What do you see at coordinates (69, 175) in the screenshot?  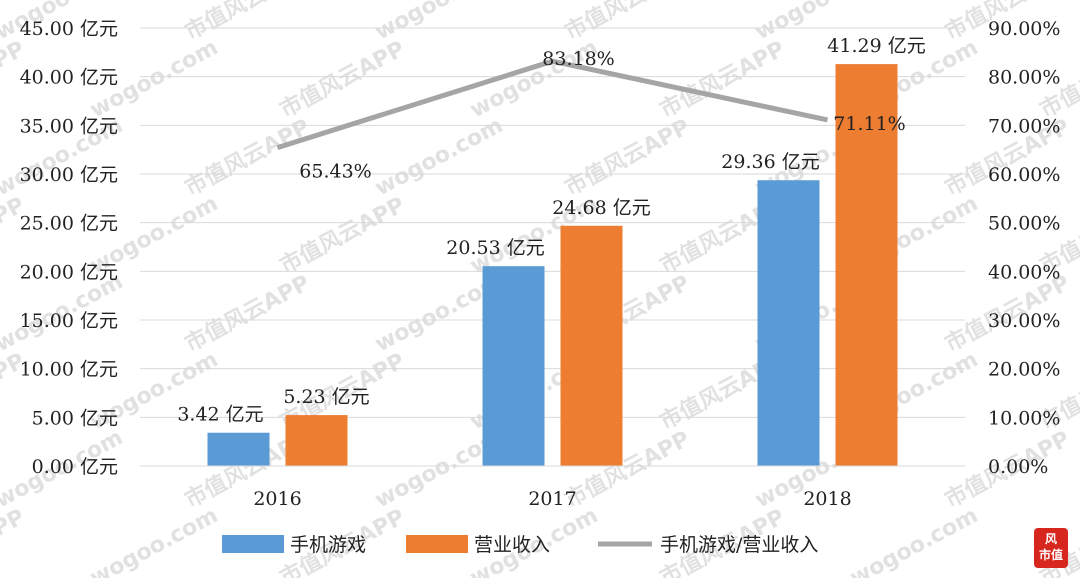 I see `left-tick-label: 30.00 亿元` at bounding box center [69, 175].